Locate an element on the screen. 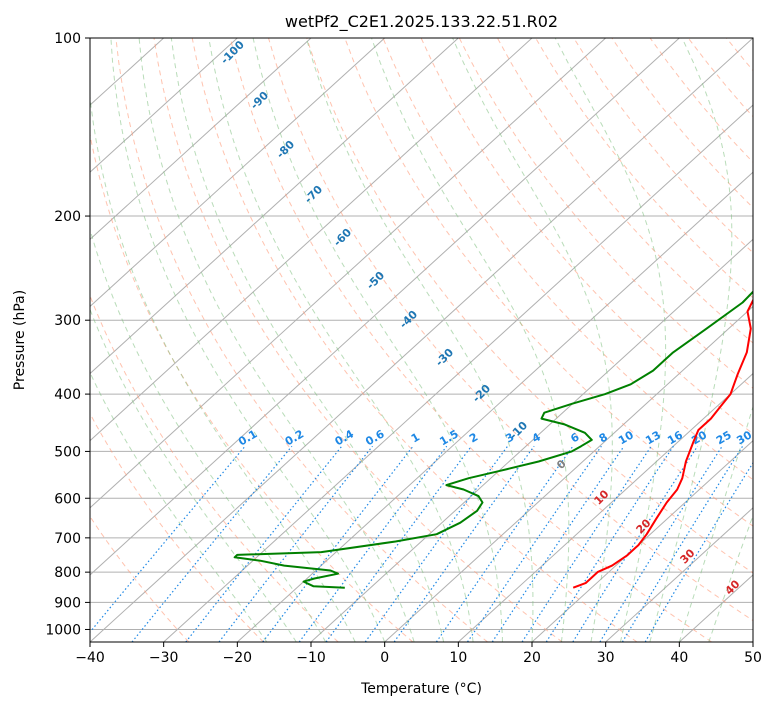 Image resolution: width=775 pixels, height=713 pixels. x-tick-label: 10 is located at coordinates (458, 658).